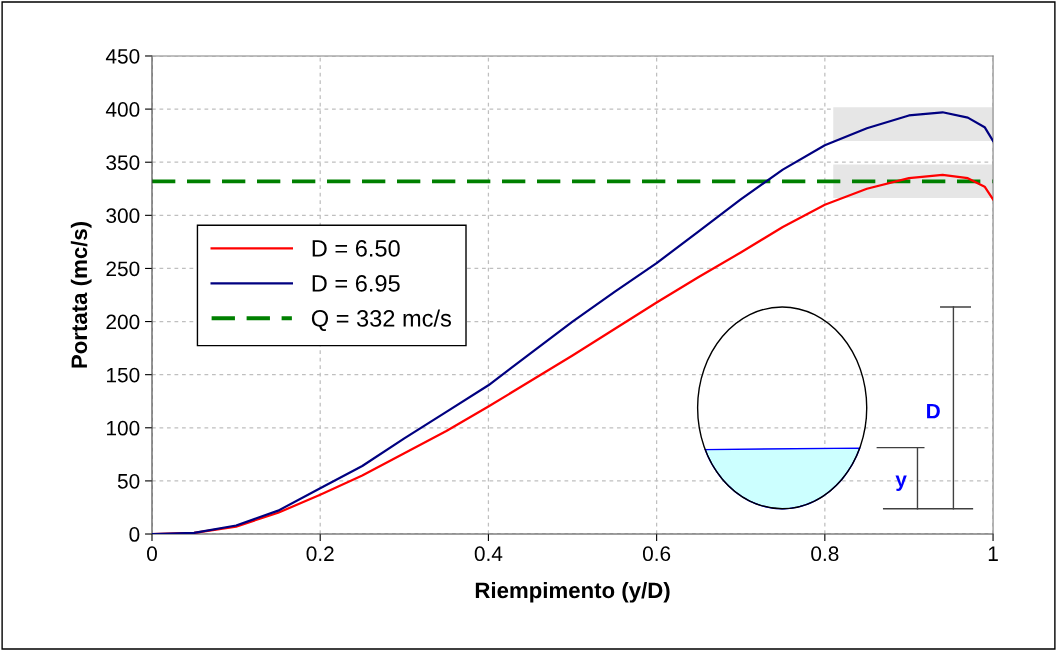 The height and width of the screenshot is (651, 1057). What do you see at coordinates (123, 428) in the screenshot?
I see `y-tick-label: 100` at bounding box center [123, 428].